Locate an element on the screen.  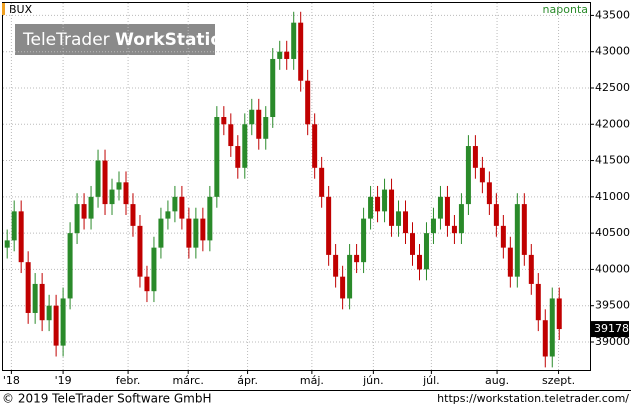
y-tick-label: 39000 is located at coordinates (612, 341).